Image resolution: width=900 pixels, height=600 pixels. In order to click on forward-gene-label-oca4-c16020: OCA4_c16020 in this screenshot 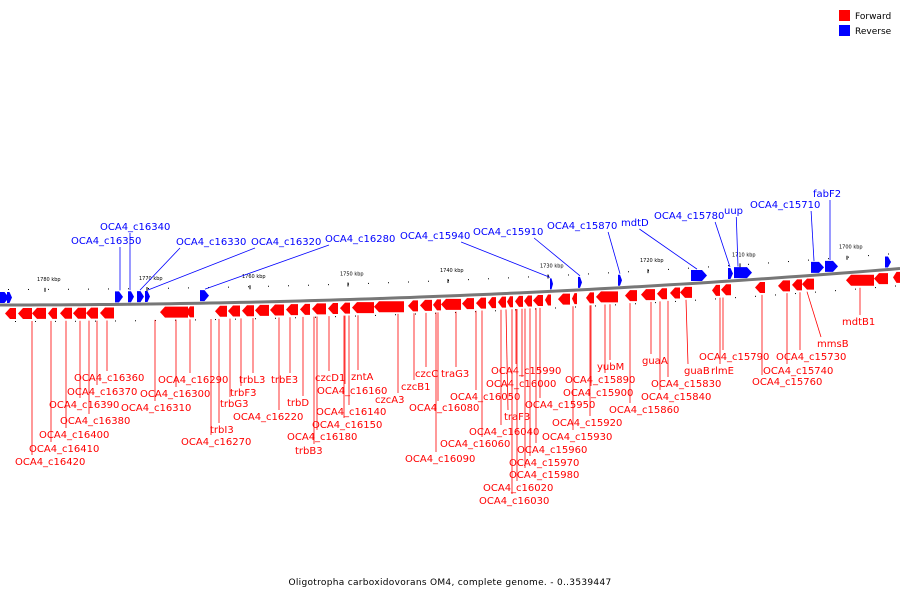, I will do `click(518, 488)`.